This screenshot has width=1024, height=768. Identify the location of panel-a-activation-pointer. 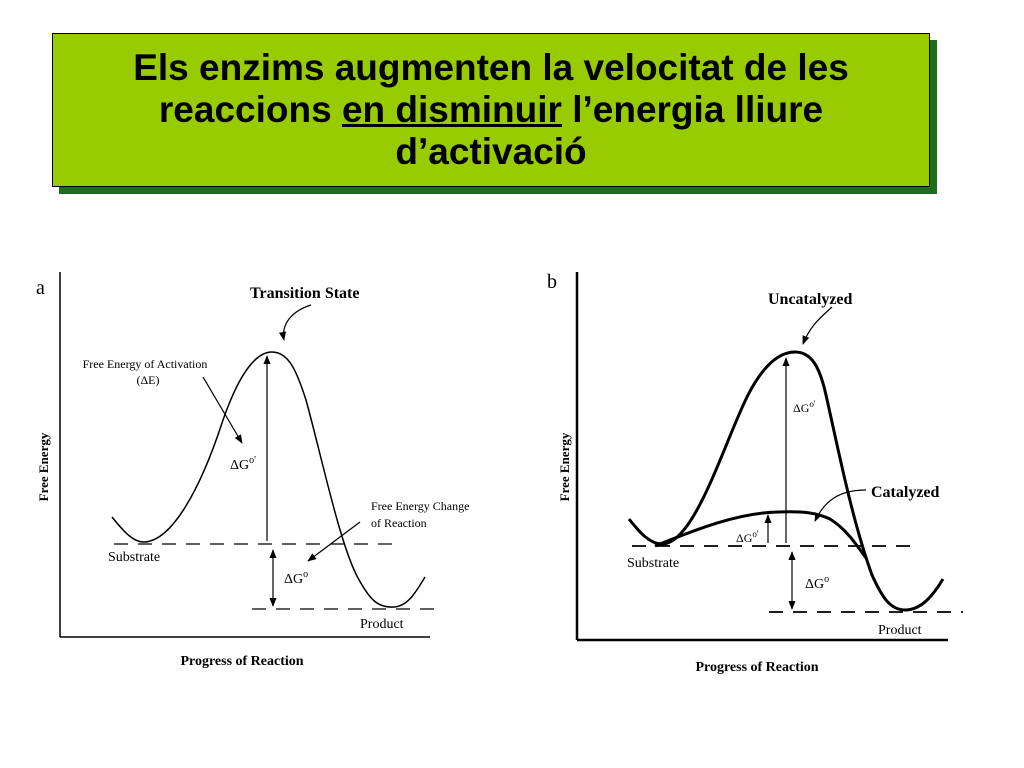
(222, 410).